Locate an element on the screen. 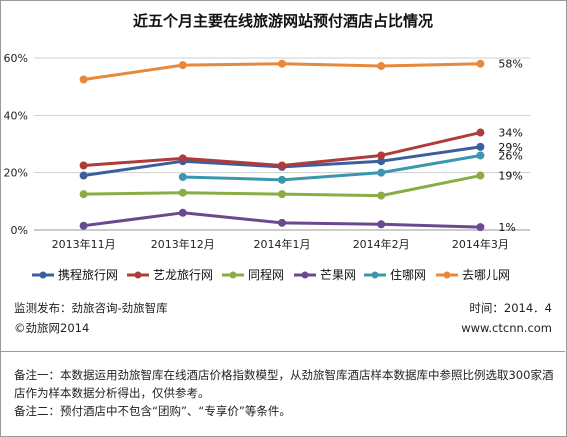 This screenshot has height=437, width=567. y-axis: 0% 20% 40% 60% is located at coordinates (16, 144).